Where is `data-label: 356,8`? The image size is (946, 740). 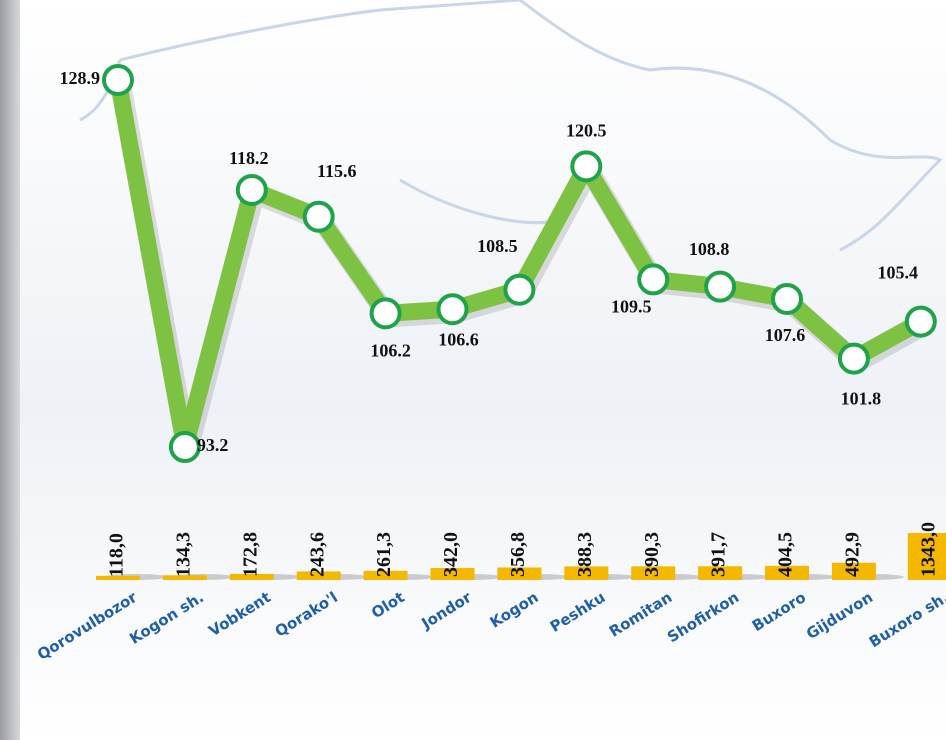 data-label: 356,8 is located at coordinates (518, 554).